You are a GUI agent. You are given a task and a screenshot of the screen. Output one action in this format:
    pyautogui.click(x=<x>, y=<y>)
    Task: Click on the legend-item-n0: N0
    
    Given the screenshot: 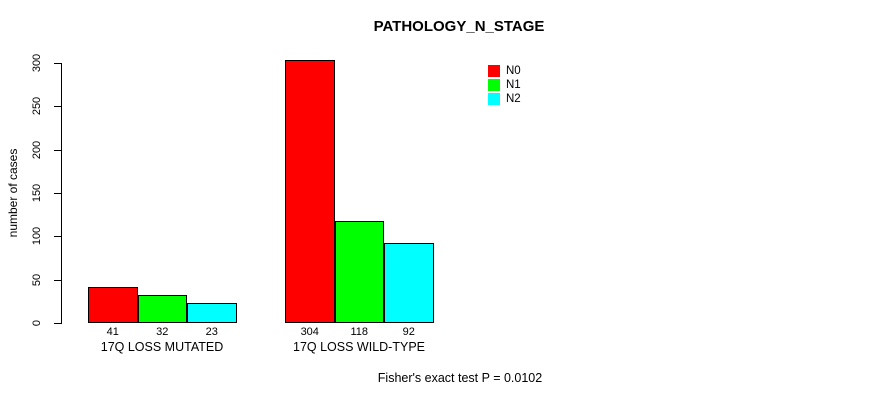 What is the action you would take?
    pyautogui.click(x=504, y=71)
    